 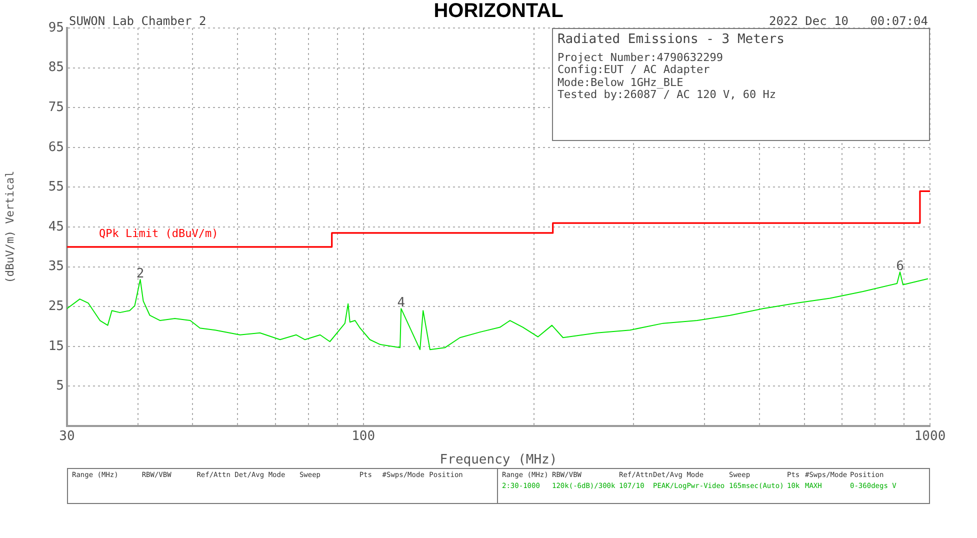 I want to click on x-tick-label: 30, so click(x=67, y=436).